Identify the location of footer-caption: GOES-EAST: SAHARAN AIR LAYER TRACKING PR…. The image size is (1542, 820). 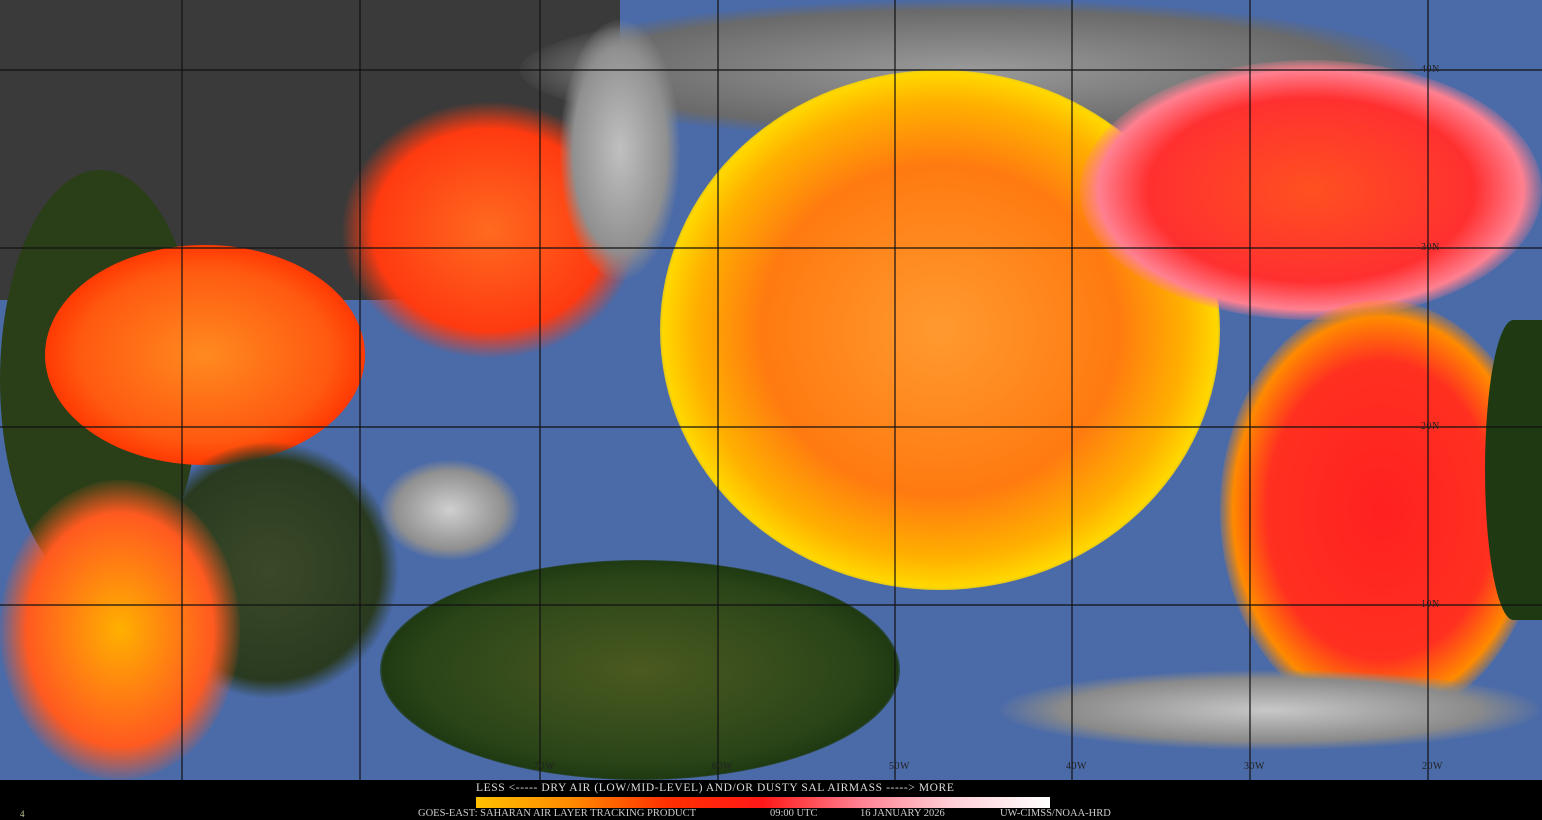
(771, 814).